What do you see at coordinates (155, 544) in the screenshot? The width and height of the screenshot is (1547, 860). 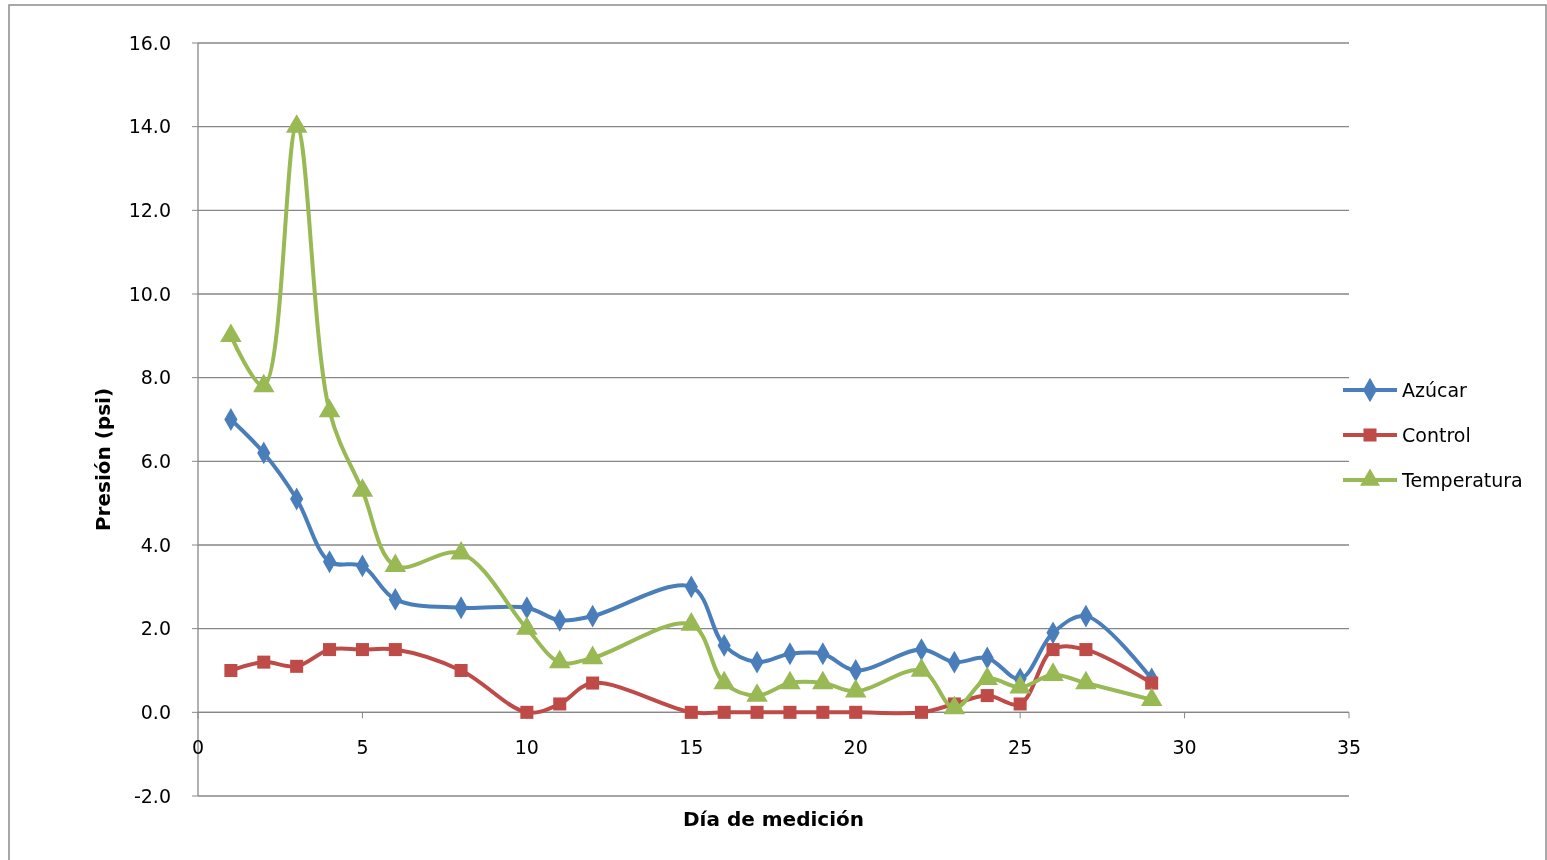 I see `y-tick-label: 4.0` at bounding box center [155, 544].